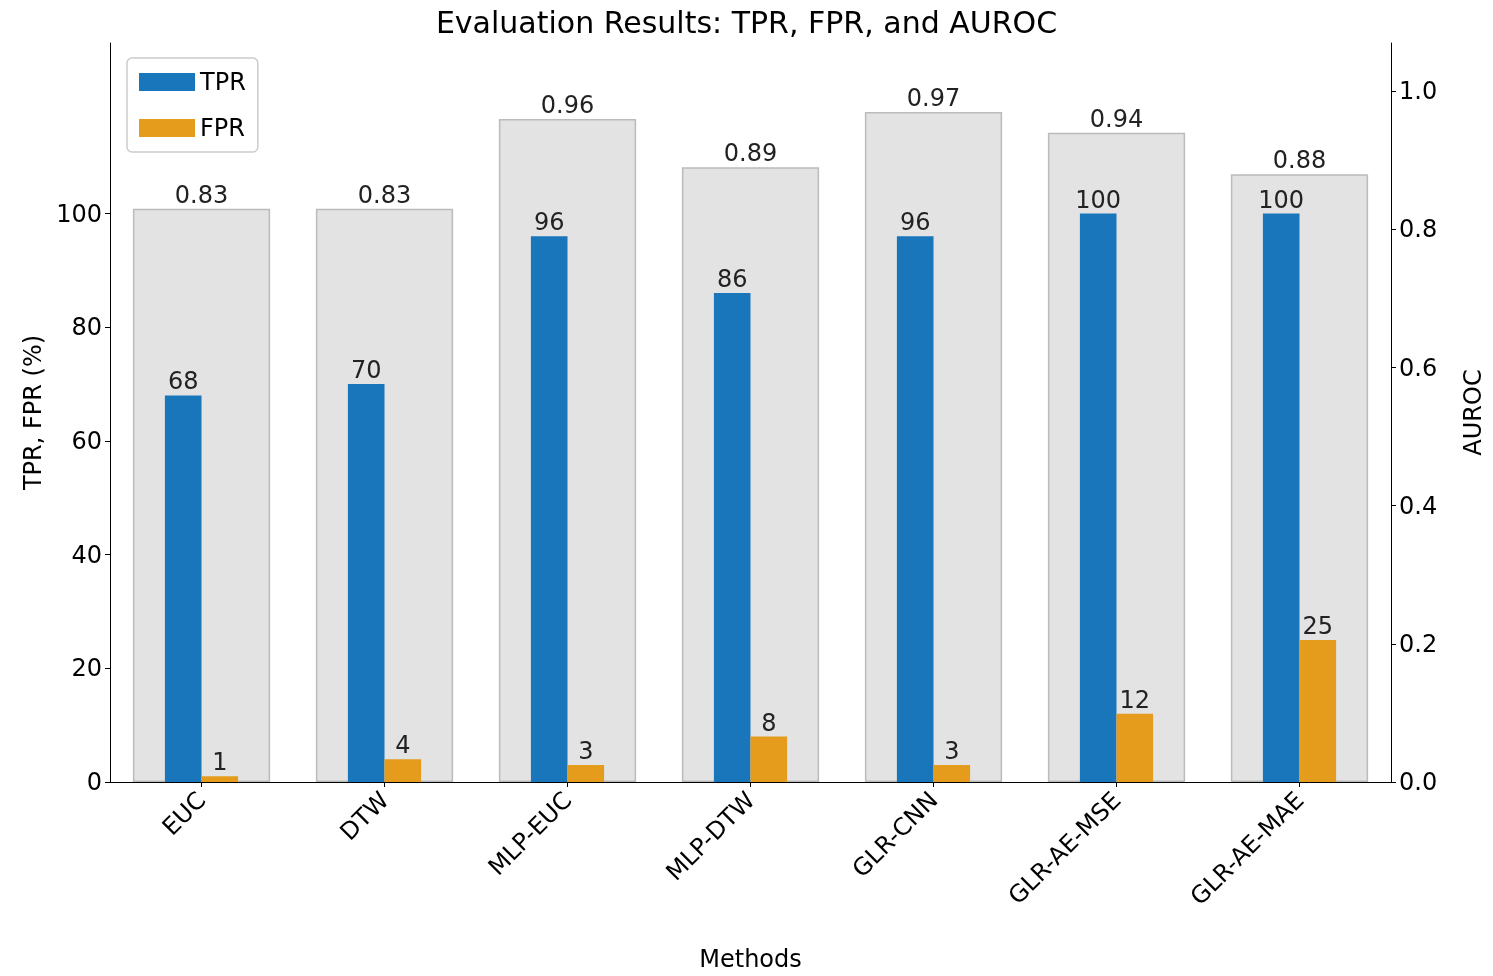 The height and width of the screenshot is (976, 1493). Describe the element at coordinates (86, 440) in the screenshot. I see `y-tick-label: 60` at that location.